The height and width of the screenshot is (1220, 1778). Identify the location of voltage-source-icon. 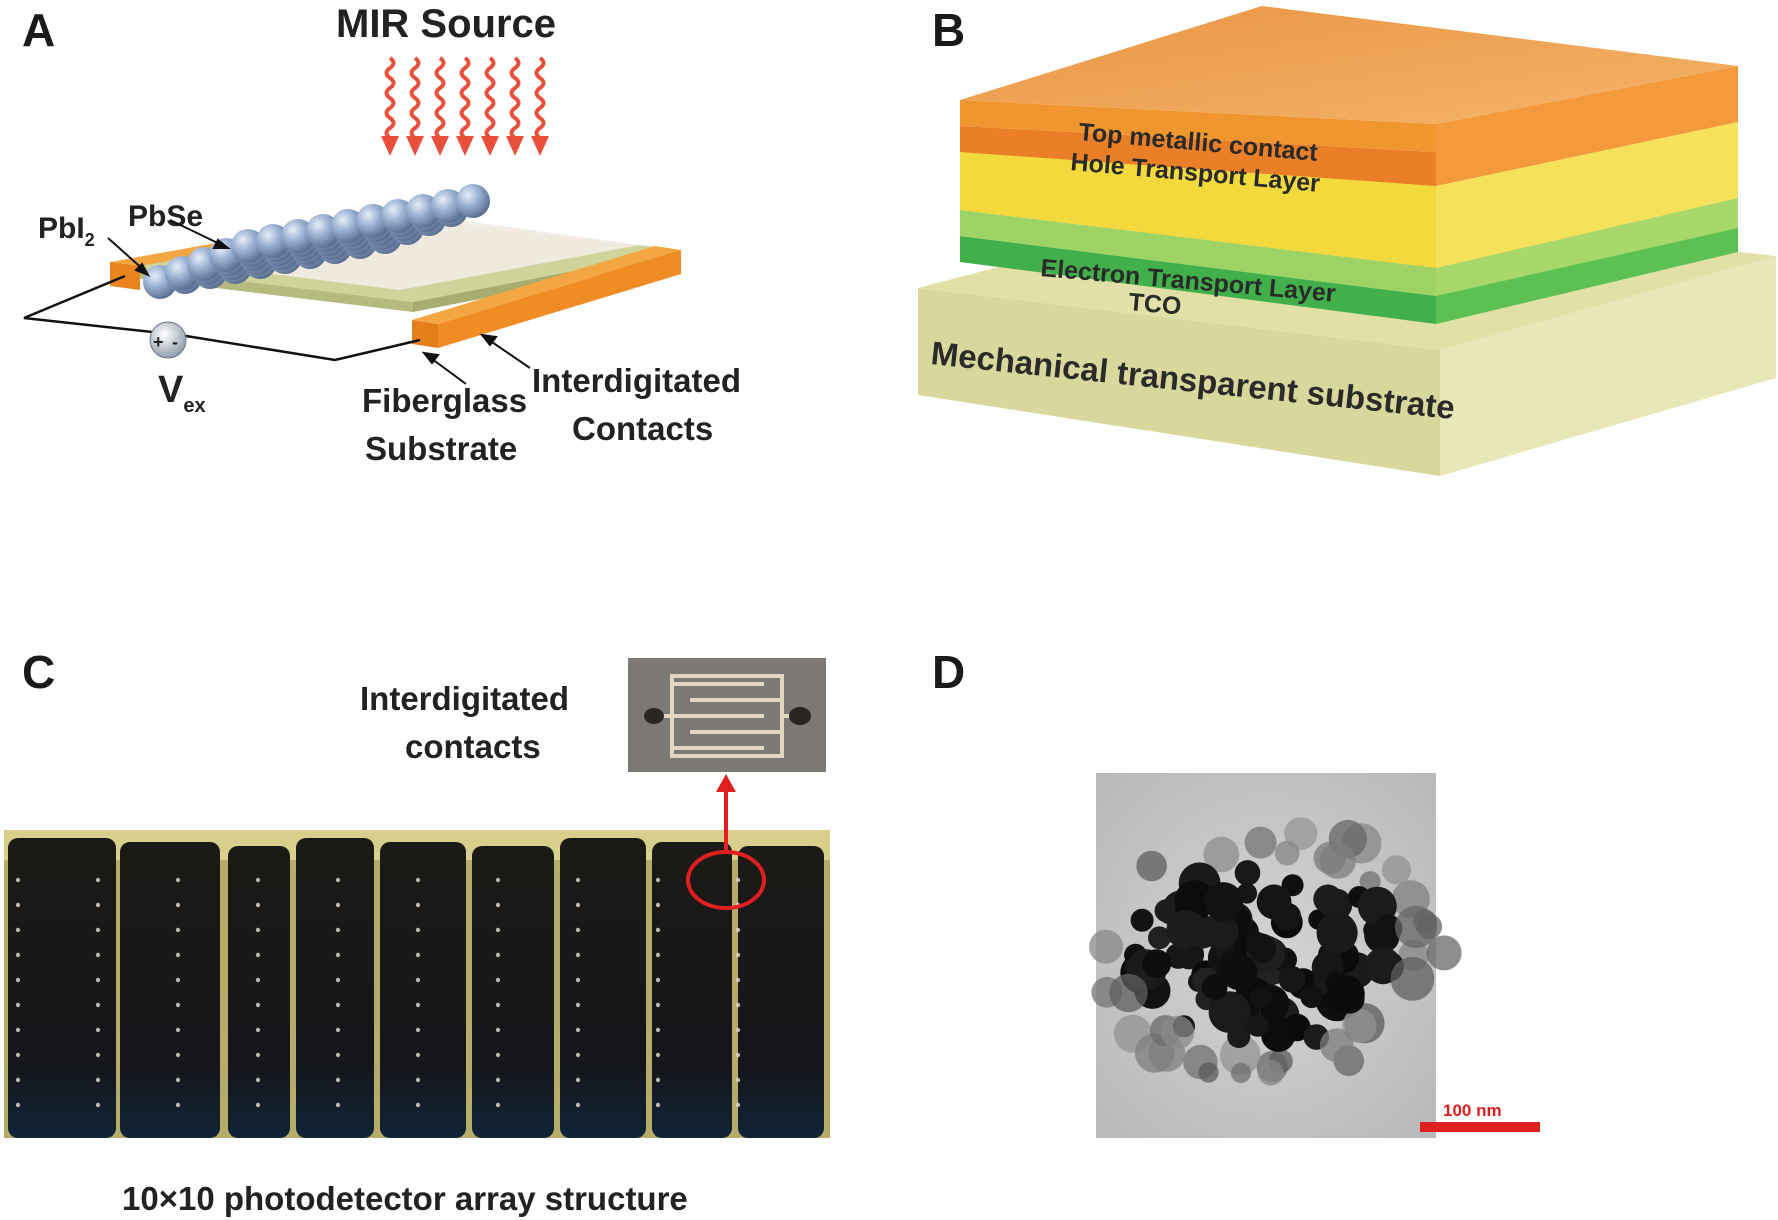
(168, 340).